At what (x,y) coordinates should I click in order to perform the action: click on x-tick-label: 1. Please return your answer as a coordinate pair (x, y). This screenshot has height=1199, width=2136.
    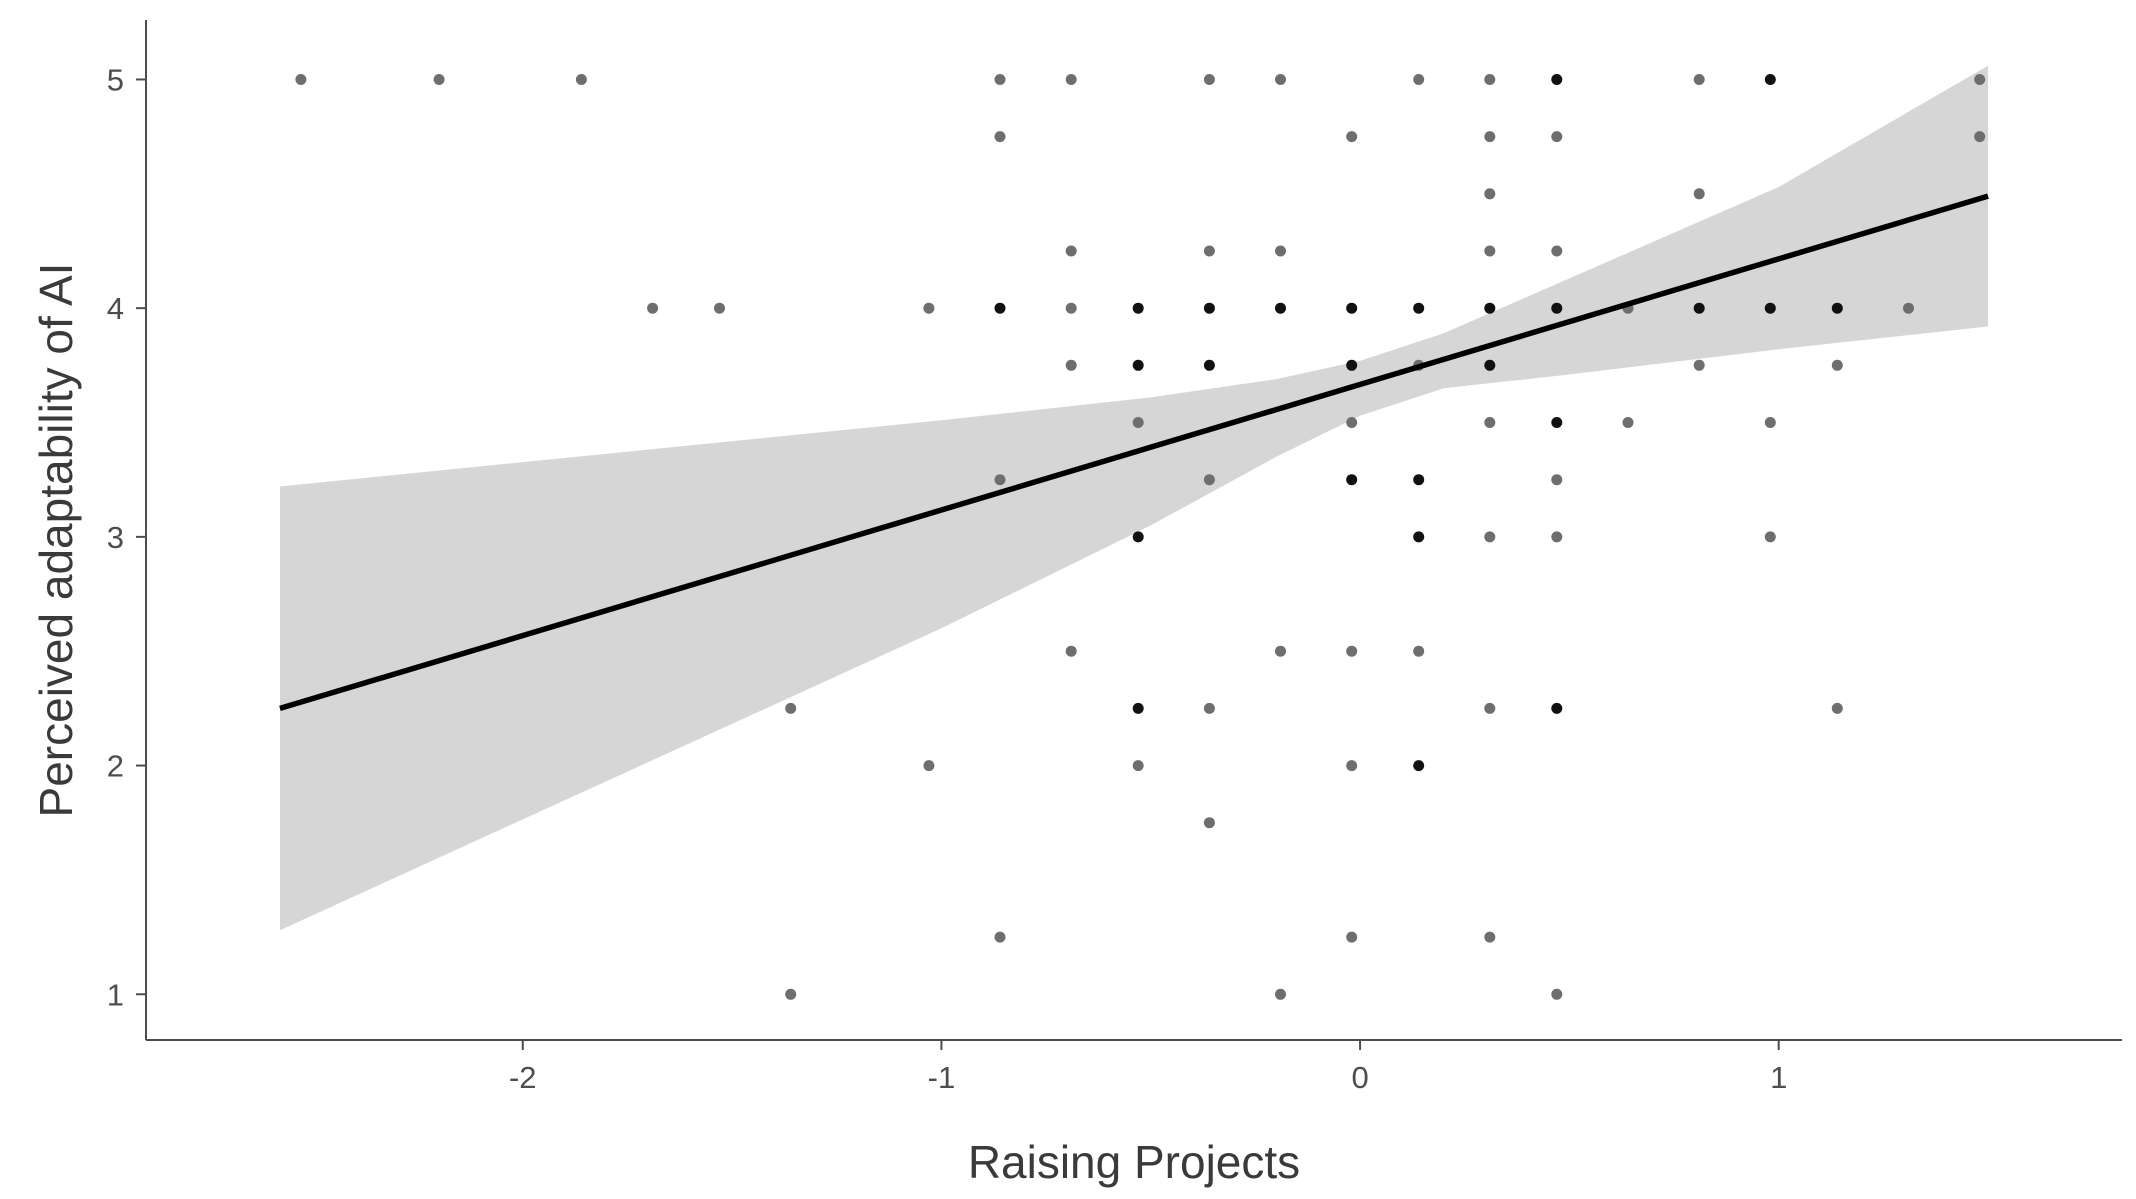
    Looking at the image, I should click on (1778, 1077).